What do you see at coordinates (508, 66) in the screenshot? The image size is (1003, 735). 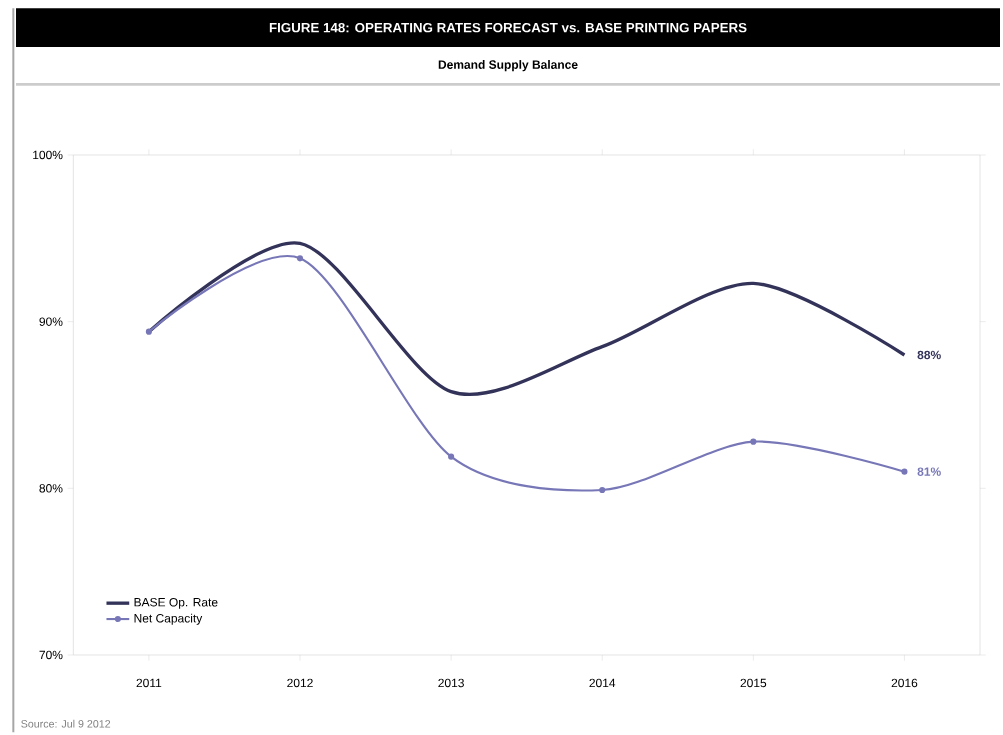 I see `chart-subtitle: Demand Supply Balance` at bounding box center [508, 66].